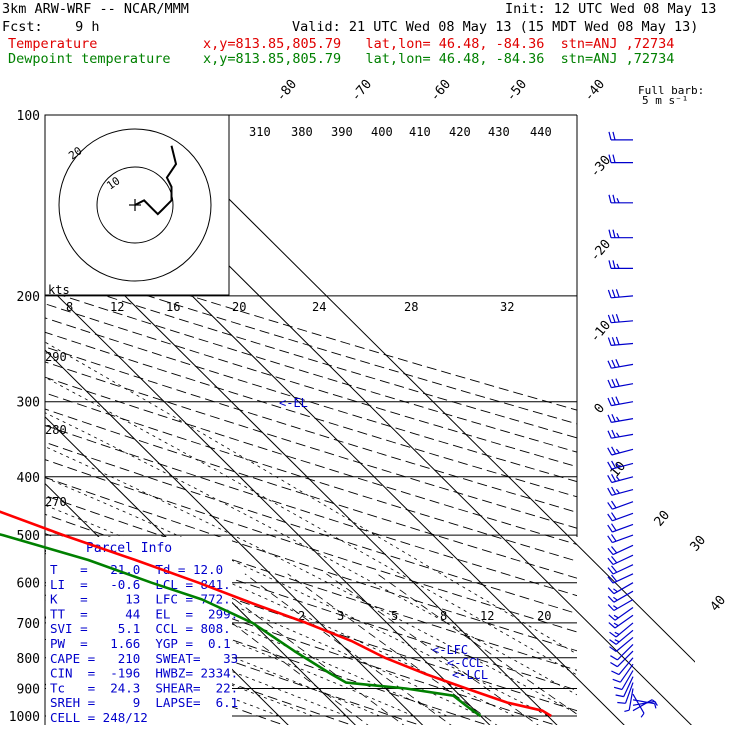 The height and width of the screenshot is (740, 740). What do you see at coordinates (441, 91) in the screenshot?
I see `isotherm-label: -60` at bounding box center [441, 91].